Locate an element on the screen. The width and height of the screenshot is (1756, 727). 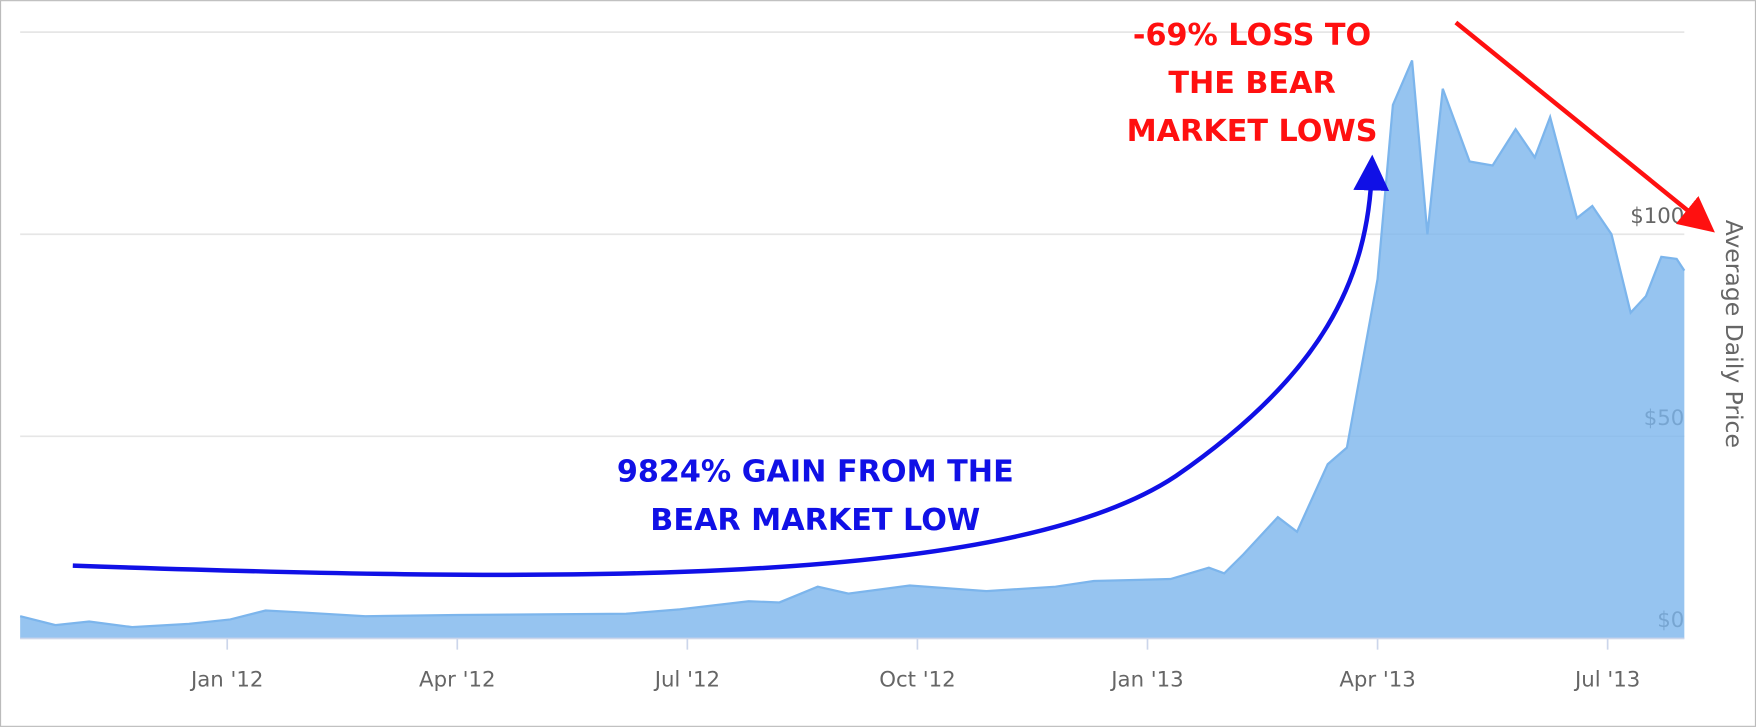
x-tick-label: Apr '12 is located at coordinates (457, 680).